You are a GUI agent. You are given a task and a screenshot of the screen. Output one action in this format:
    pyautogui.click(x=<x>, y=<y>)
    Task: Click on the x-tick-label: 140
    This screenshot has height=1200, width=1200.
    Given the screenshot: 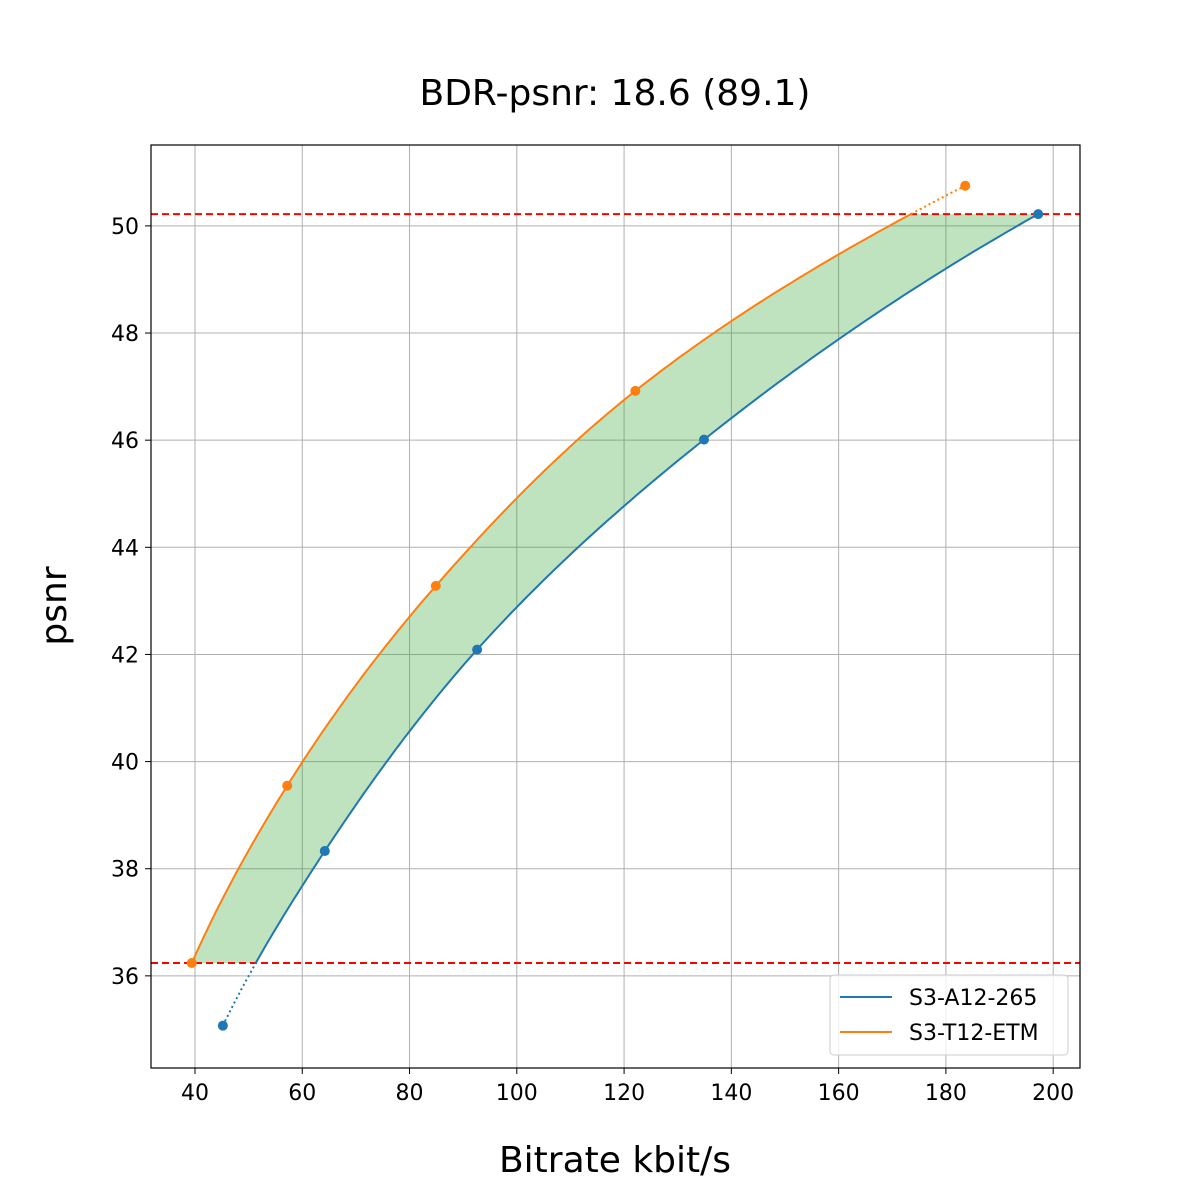 What is the action you would take?
    pyautogui.click(x=731, y=1093)
    